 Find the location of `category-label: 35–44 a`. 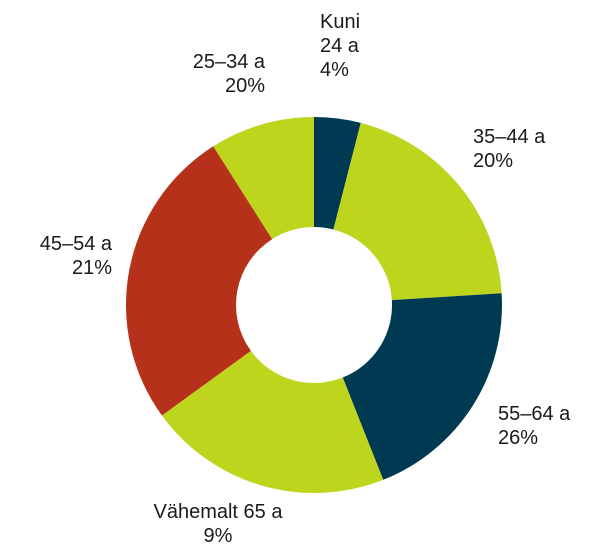

category-label: 35–44 a is located at coordinates (509, 137).